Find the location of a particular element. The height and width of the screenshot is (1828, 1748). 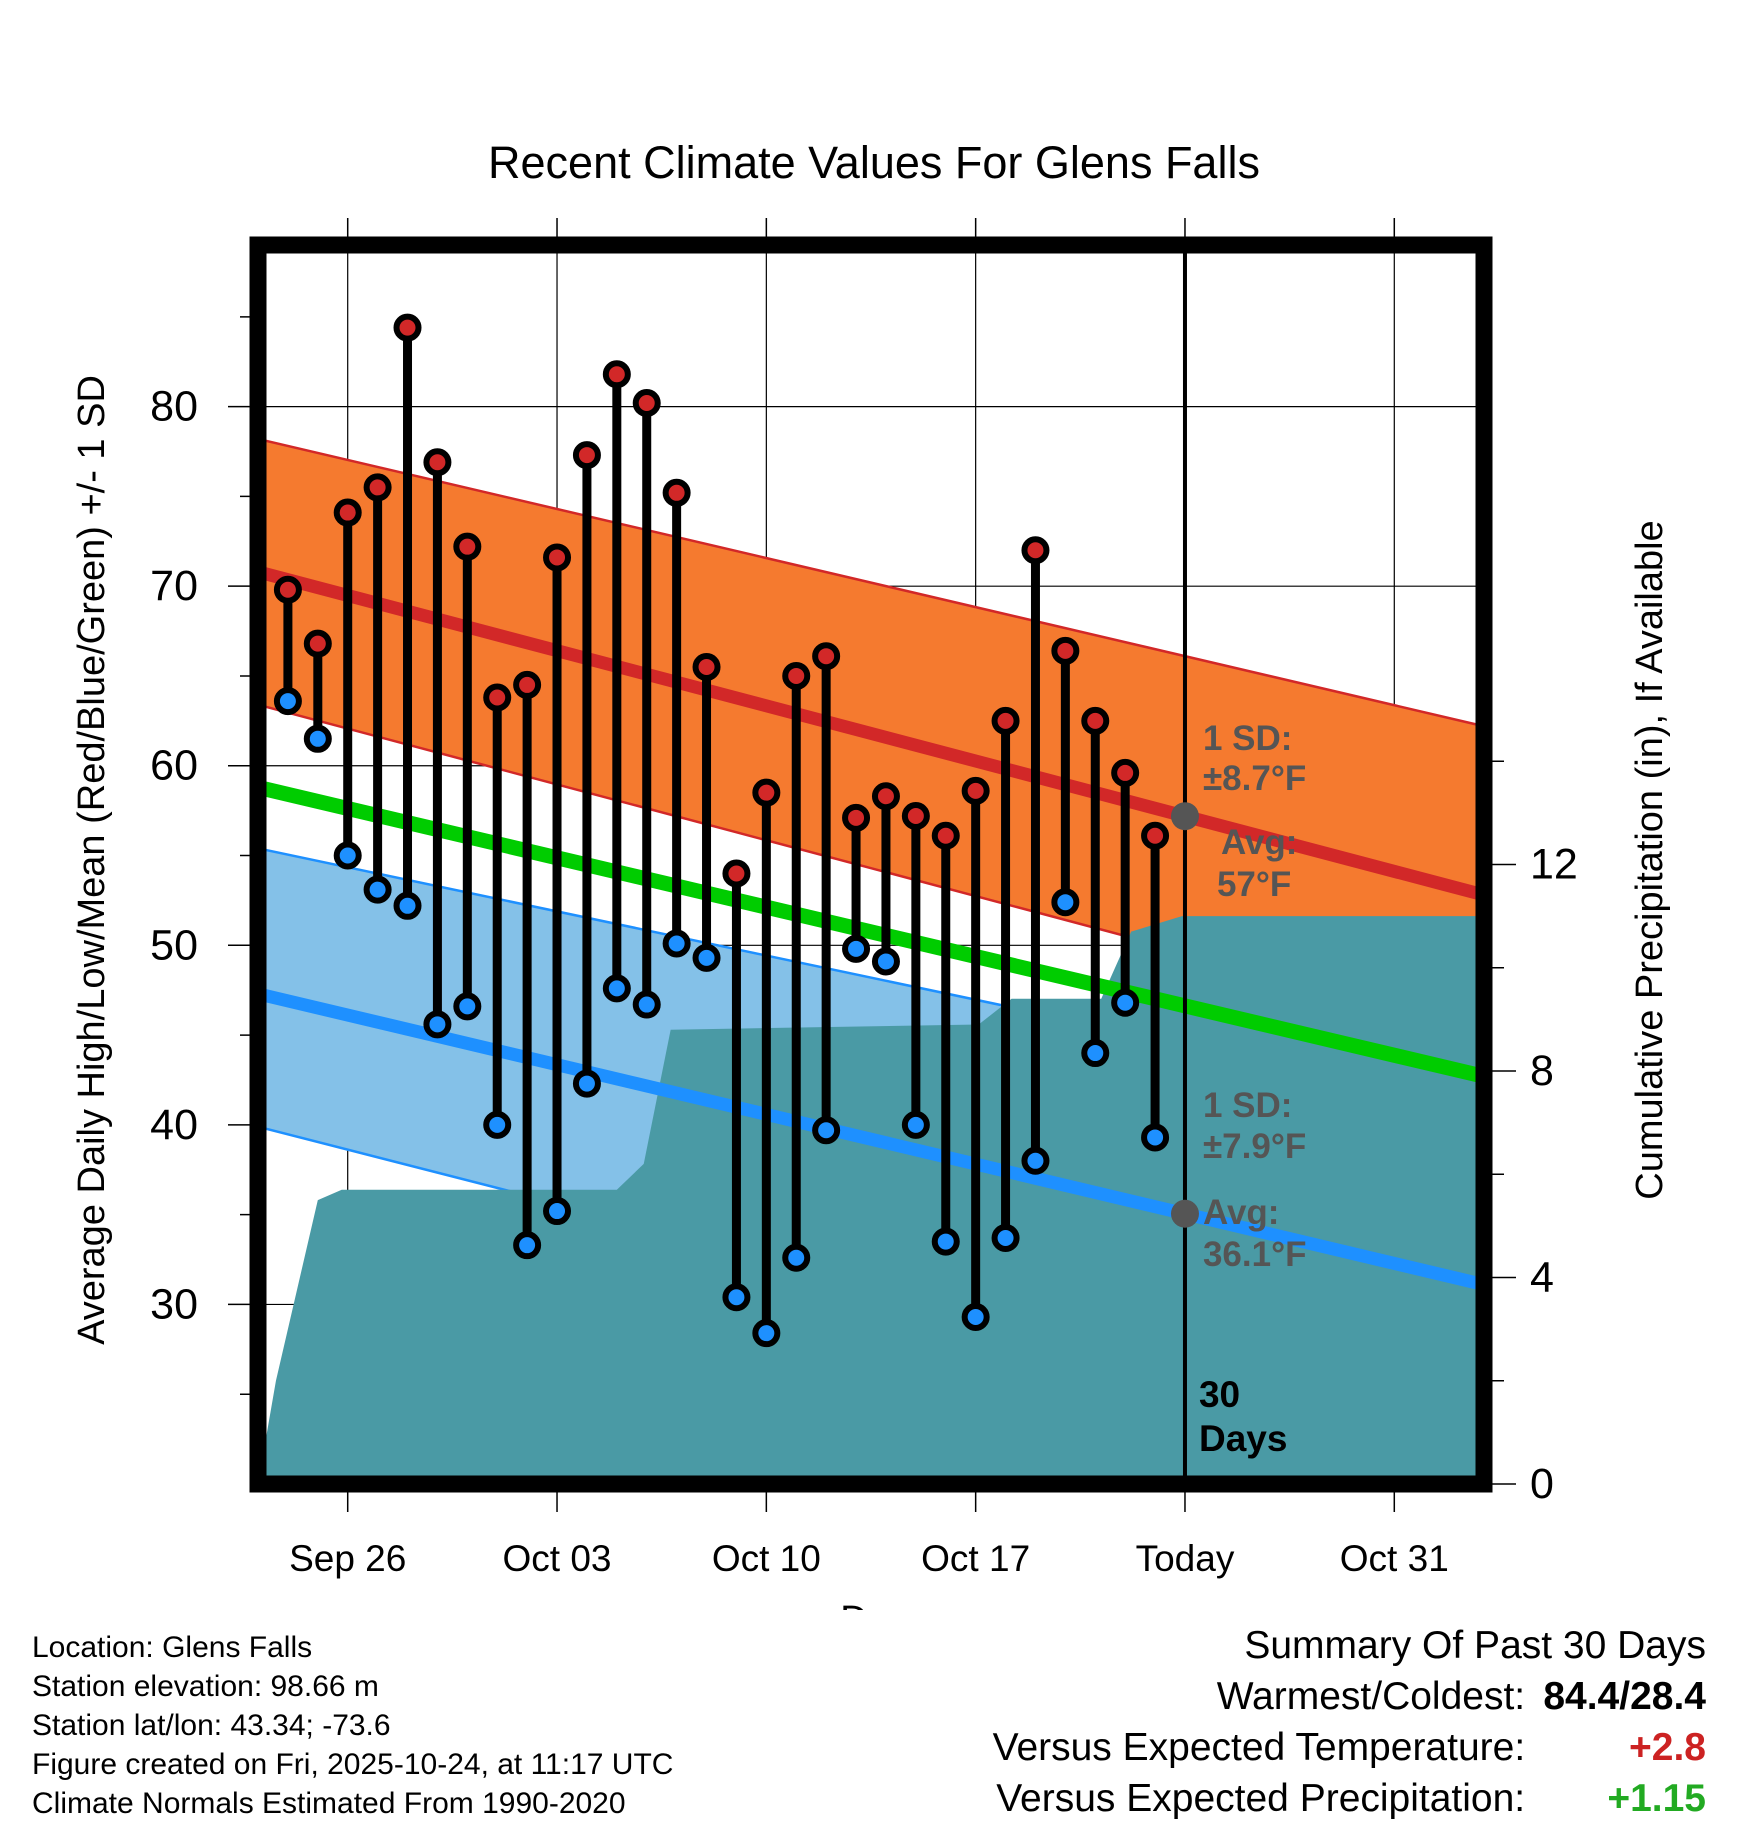

temp-row: Versus Expected Temperature: +2.8 is located at coordinates (1349, 1747).